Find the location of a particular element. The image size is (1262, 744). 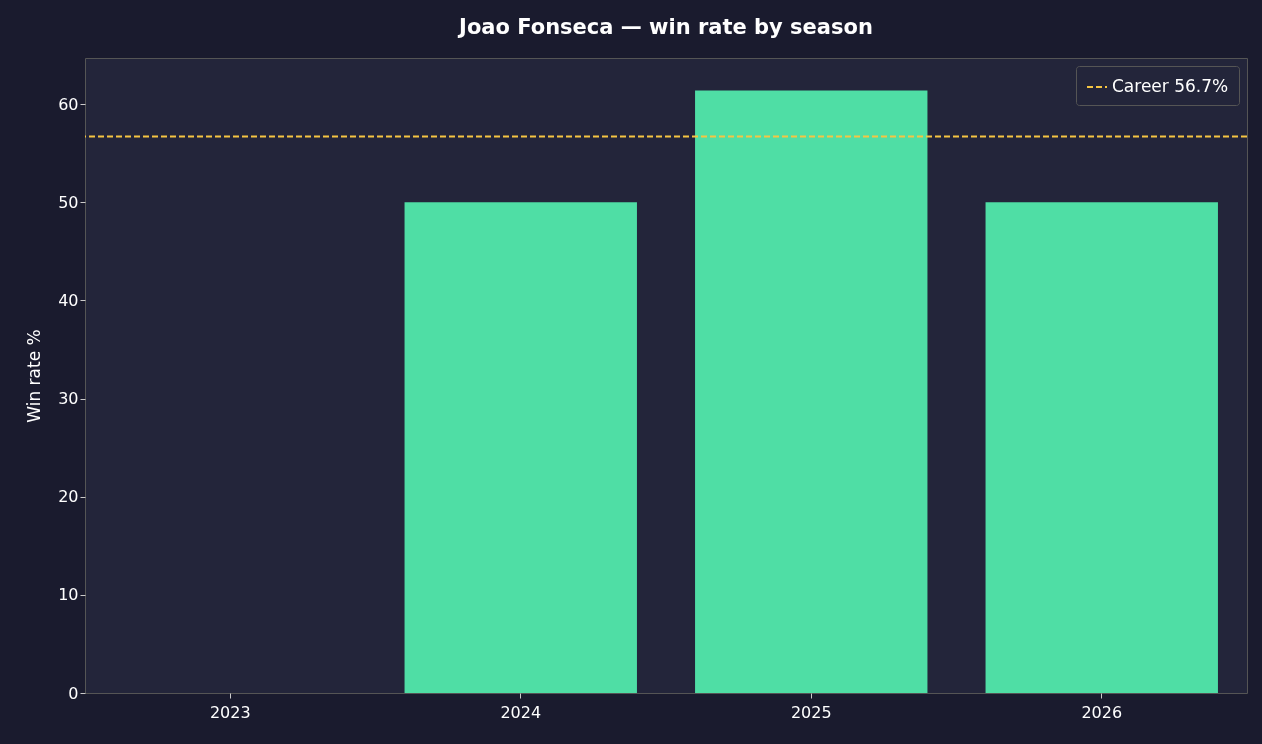

chart-title: Joao Fonseca — win rate by season is located at coordinates (665, 27).